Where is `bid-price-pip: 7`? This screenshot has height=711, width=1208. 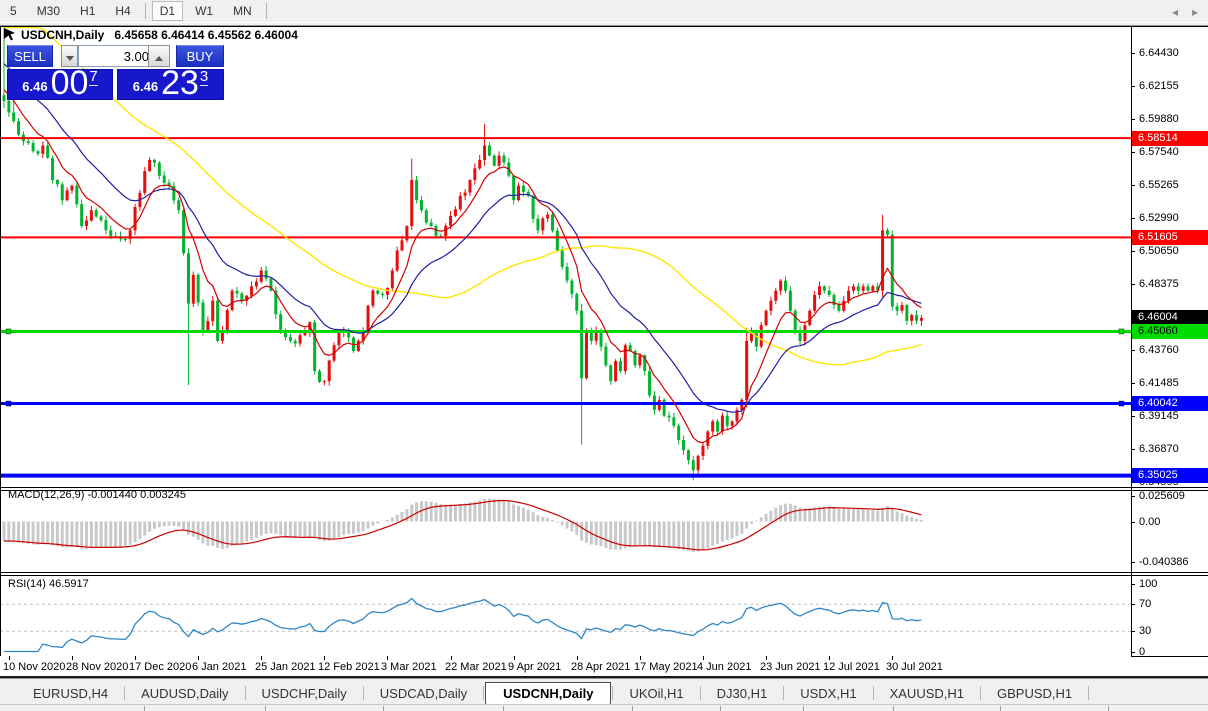
bid-price-pip: 7 is located at coordinates (93, 77).